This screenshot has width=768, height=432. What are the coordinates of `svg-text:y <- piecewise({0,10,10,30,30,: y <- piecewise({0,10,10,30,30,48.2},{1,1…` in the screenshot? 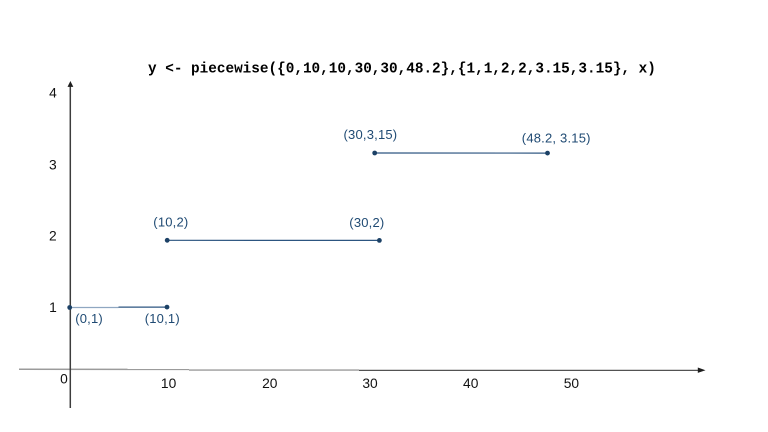 It's located at (402, 69).